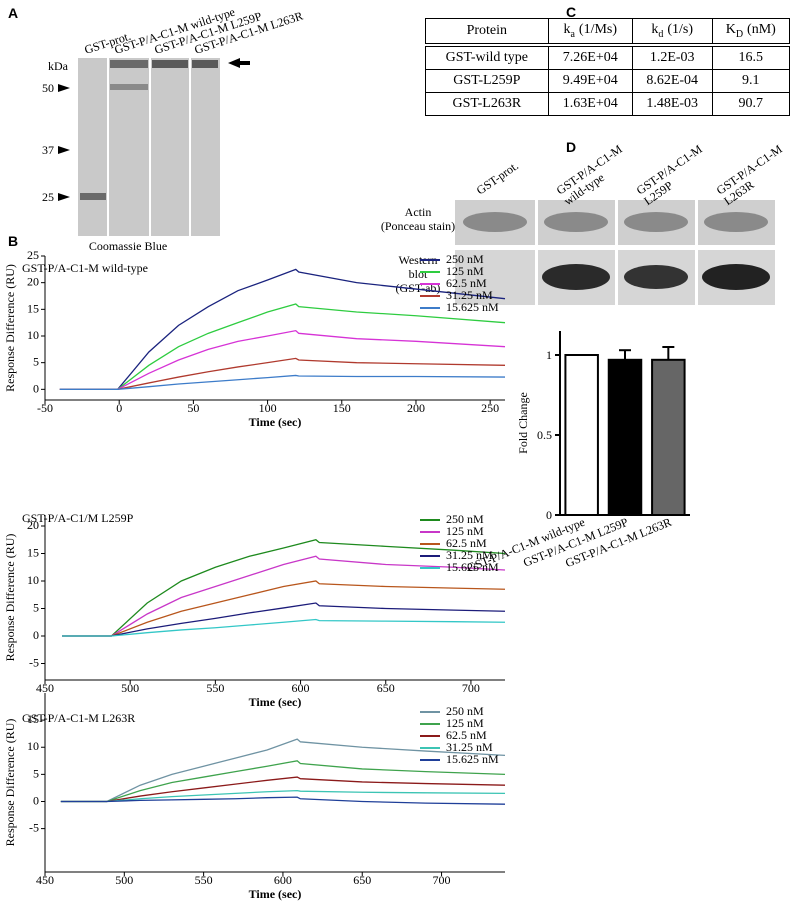 This screenshot has width=800, height=903. What do you see at coordinates (48, 88) in the screenshot?
I see `marker-label: 50` at bounding box center [48, 88].